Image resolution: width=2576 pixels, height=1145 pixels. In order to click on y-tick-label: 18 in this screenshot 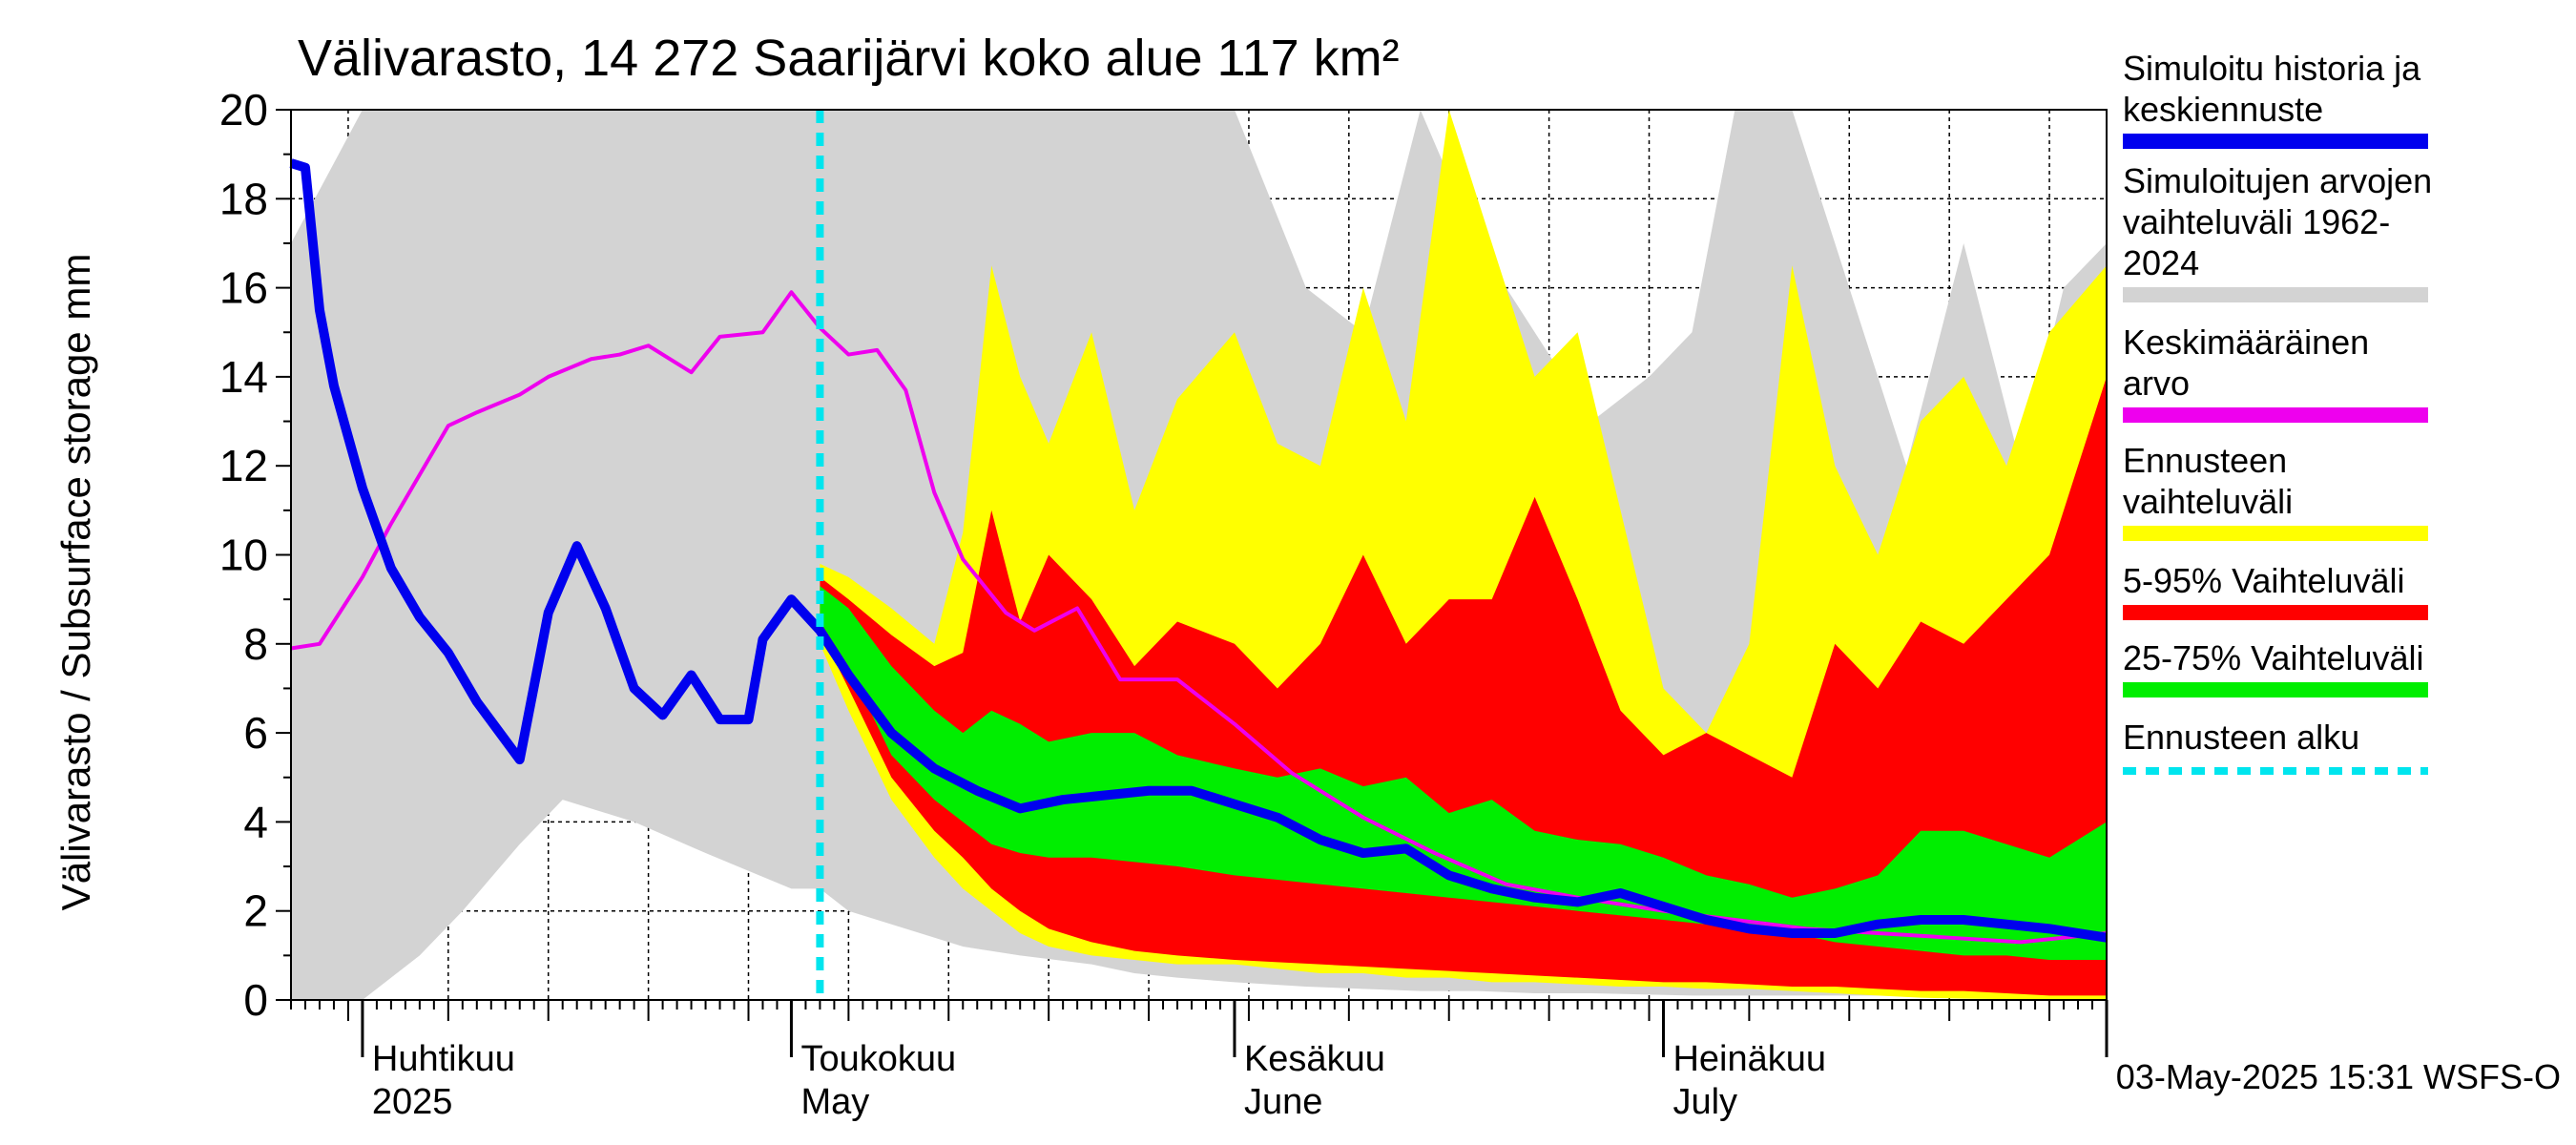, I will do `click(243, 199)`.